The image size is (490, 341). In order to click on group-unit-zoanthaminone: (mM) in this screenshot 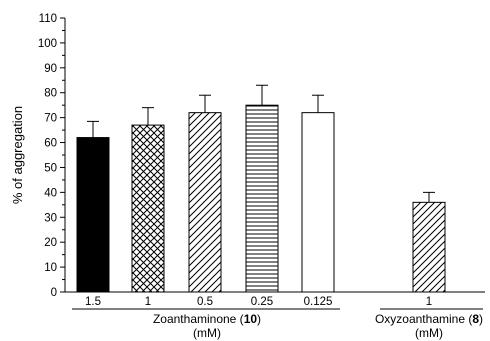, I will do `click(207, 333)`.